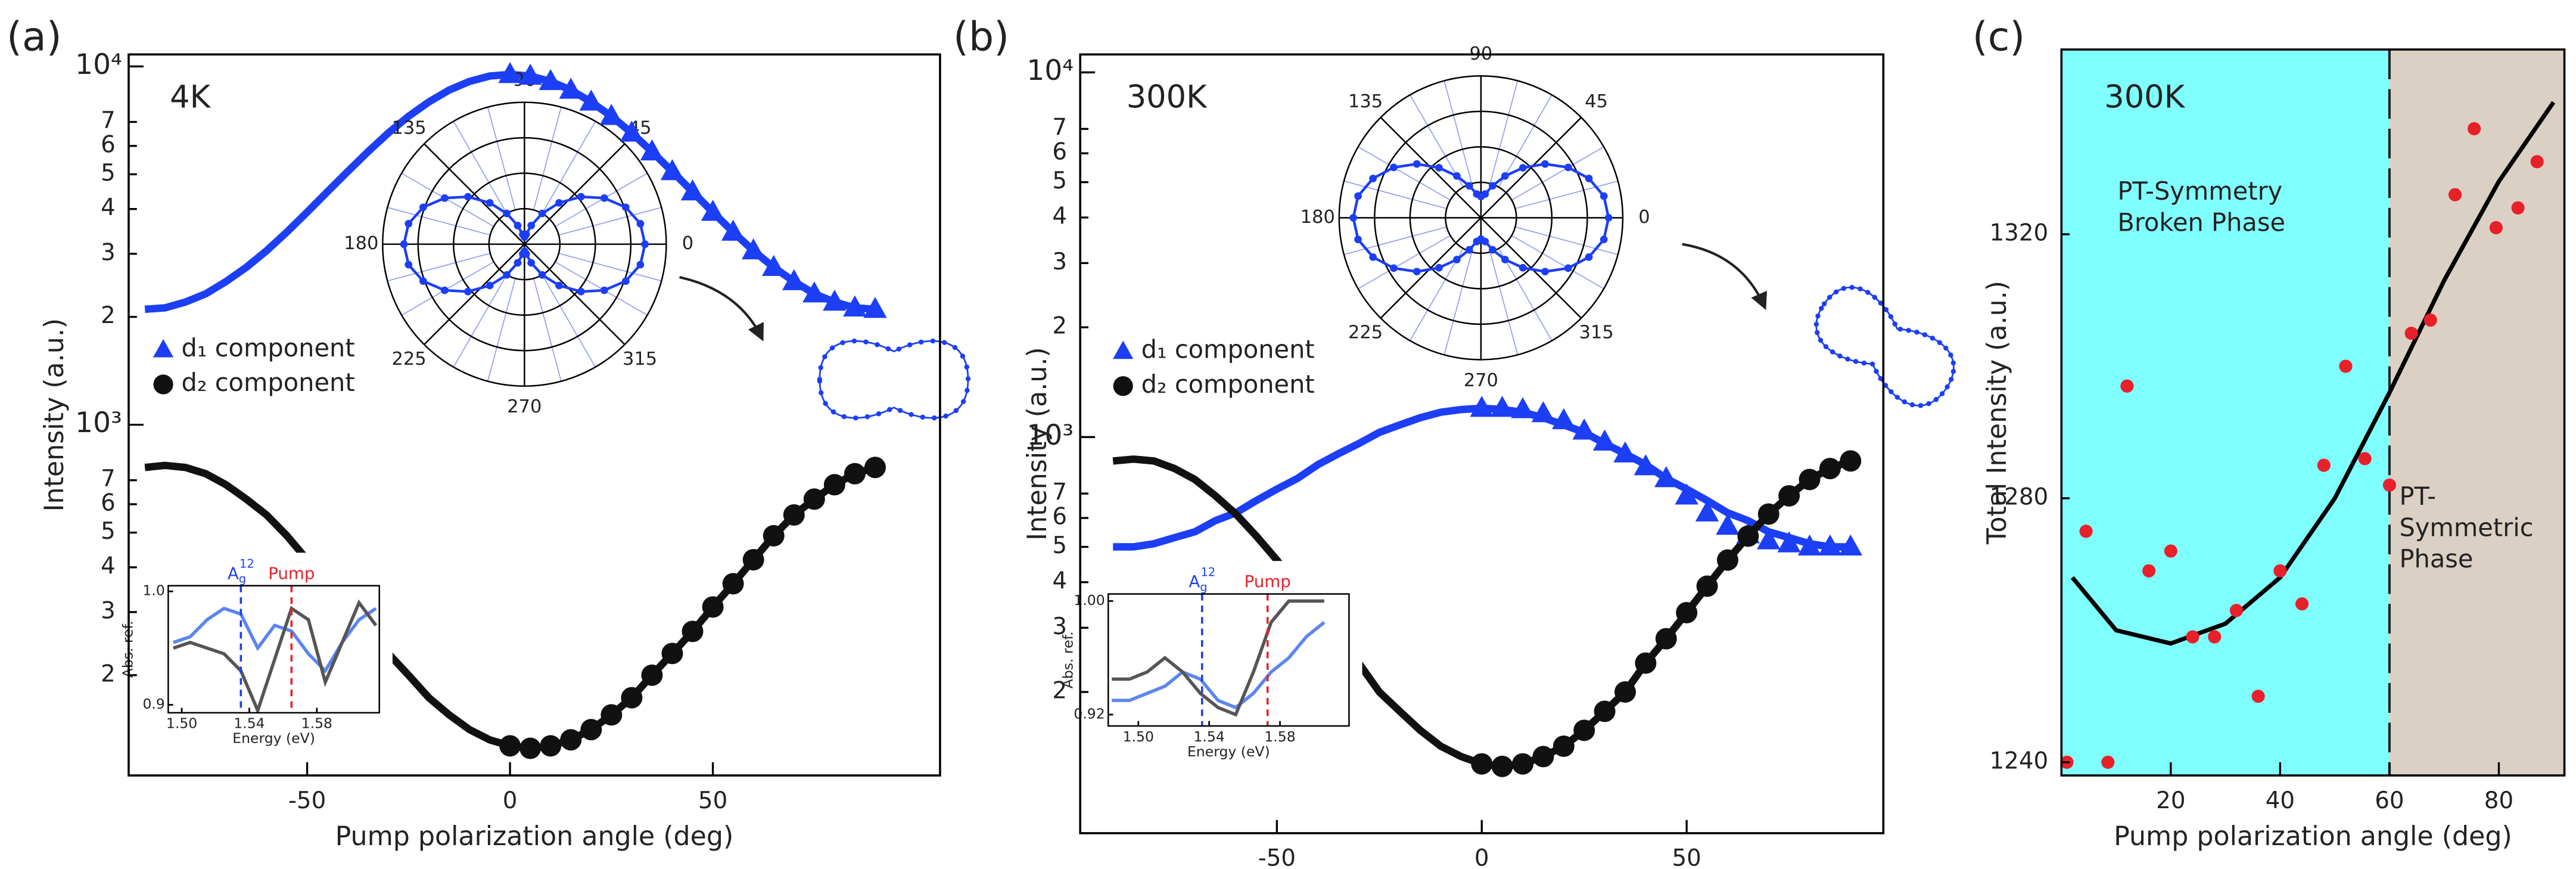 This screenshot has height=869, width=2576. Describe the element at coordinates (1059, 626) in the screenshot. I see `y-tick-label: 3` at that location.